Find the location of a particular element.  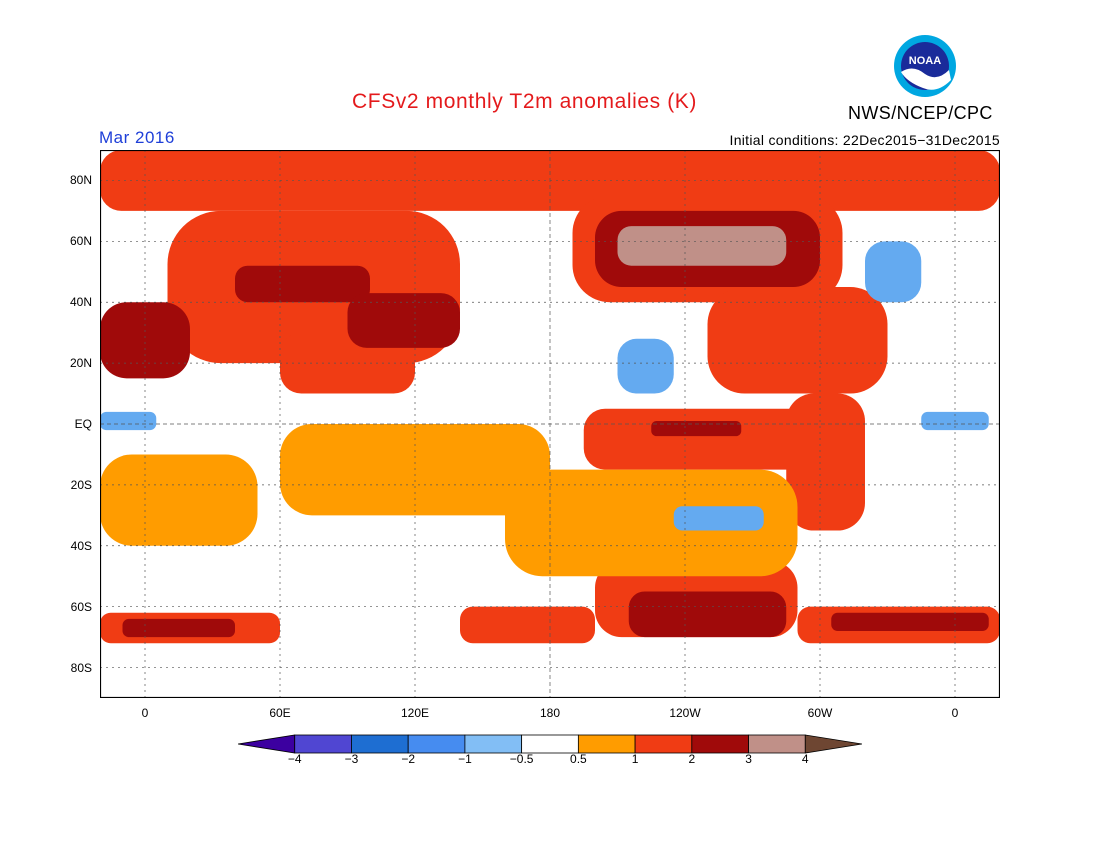

lon-label: 180 is located at coordinates (550, 713).